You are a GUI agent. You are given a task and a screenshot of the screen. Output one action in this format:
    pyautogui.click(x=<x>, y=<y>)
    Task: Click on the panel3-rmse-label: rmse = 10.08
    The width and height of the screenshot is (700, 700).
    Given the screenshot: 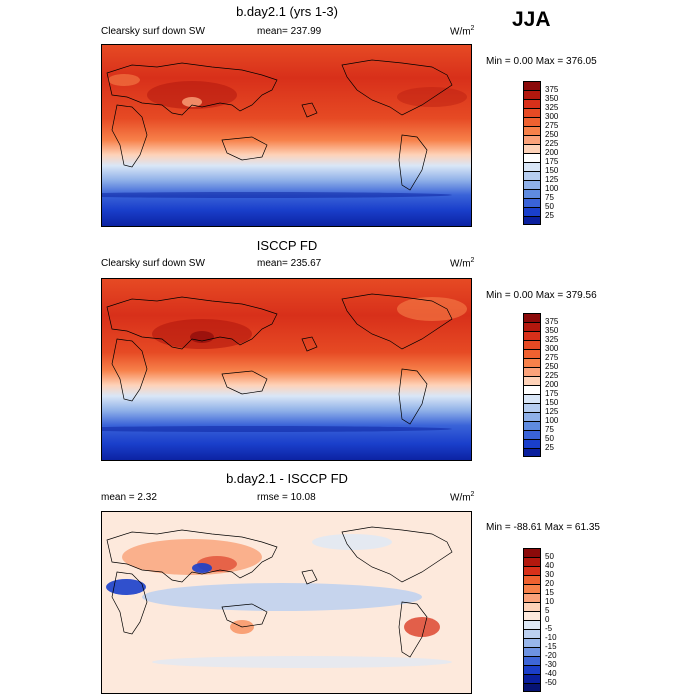 What is the action you would take?
    pyautogui.click(x=286, y=497)
    